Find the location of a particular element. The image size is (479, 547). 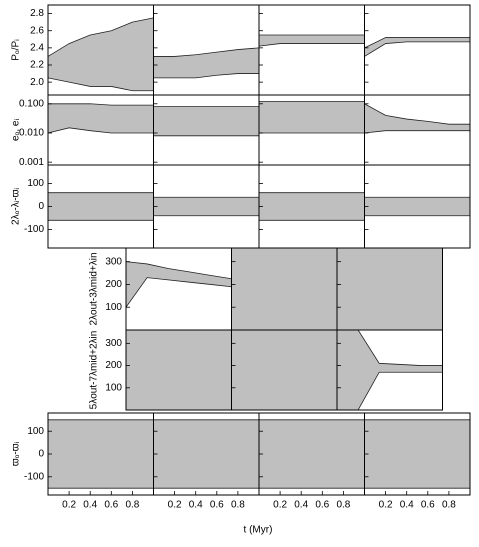

y-tick-label: 2.8 is located at coordinates (37, 13).